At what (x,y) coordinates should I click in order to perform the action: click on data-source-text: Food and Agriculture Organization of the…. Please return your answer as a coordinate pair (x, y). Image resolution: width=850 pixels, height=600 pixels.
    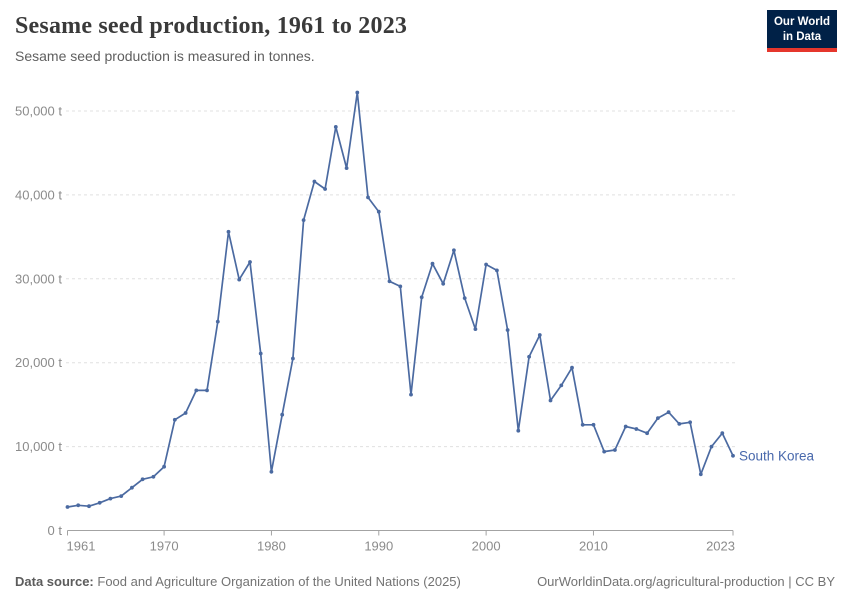
    Looking at the image, I should click on (279, 581).